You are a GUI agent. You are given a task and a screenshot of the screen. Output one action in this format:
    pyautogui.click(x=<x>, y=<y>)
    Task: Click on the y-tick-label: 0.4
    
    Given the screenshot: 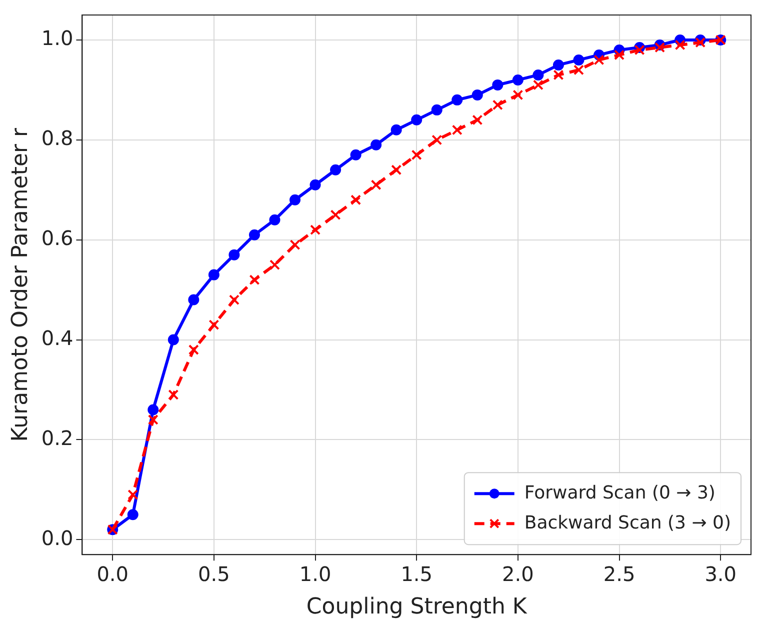 What is the action you would take?
    pyautogui.click(x=57, y=338)
    